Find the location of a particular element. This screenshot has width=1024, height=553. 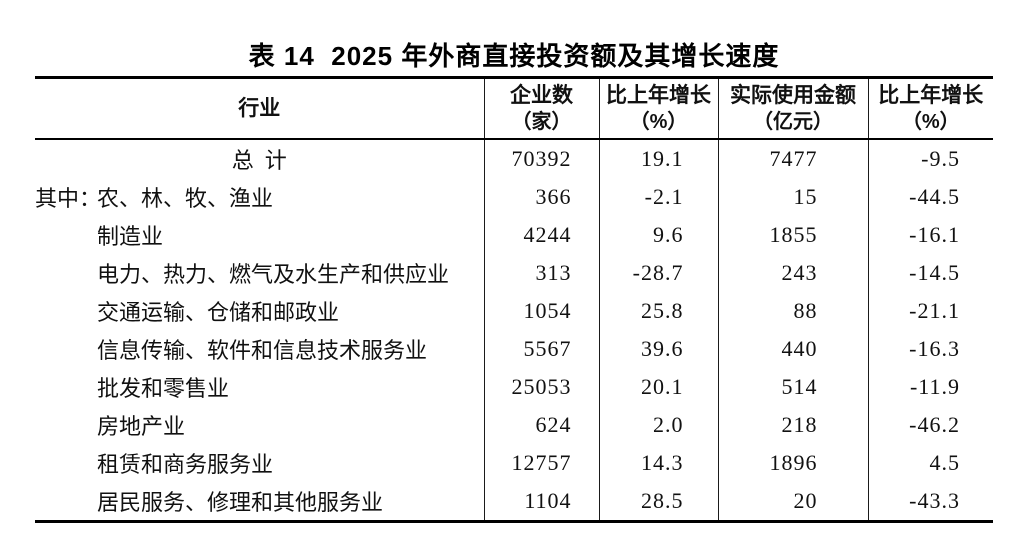

industry-cell: 交通运输、仓储和邮政业 is located at coordinates (259, 311).